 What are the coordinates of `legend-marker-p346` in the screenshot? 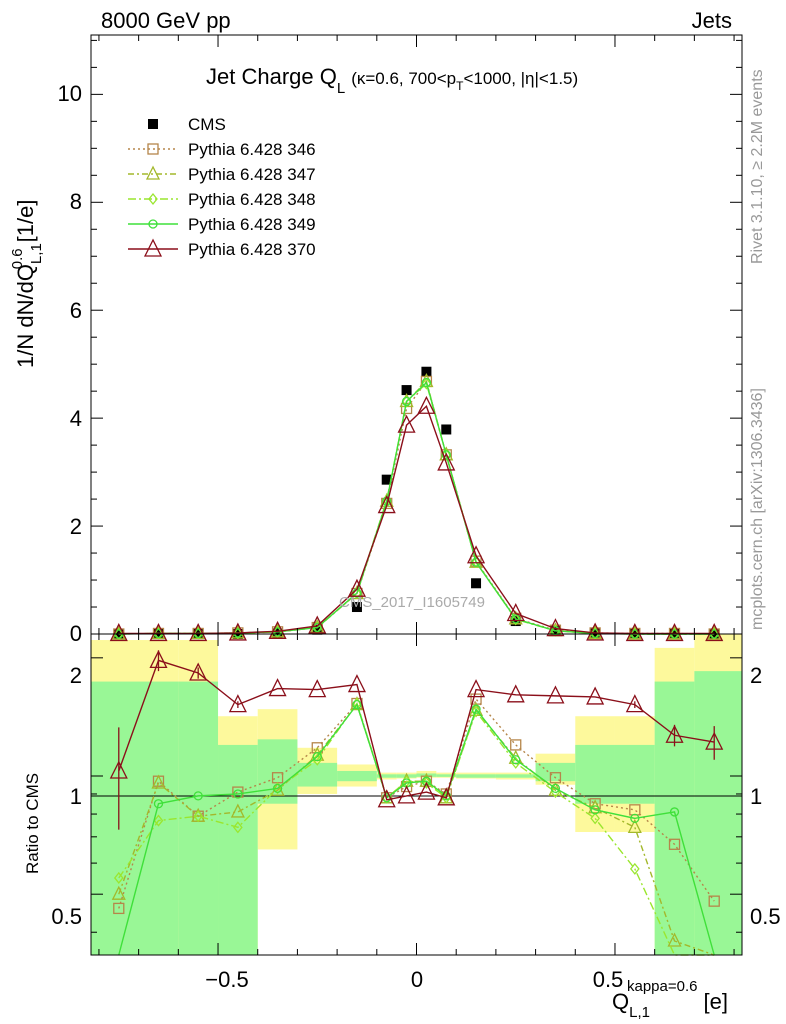 It's located at (153, 149).